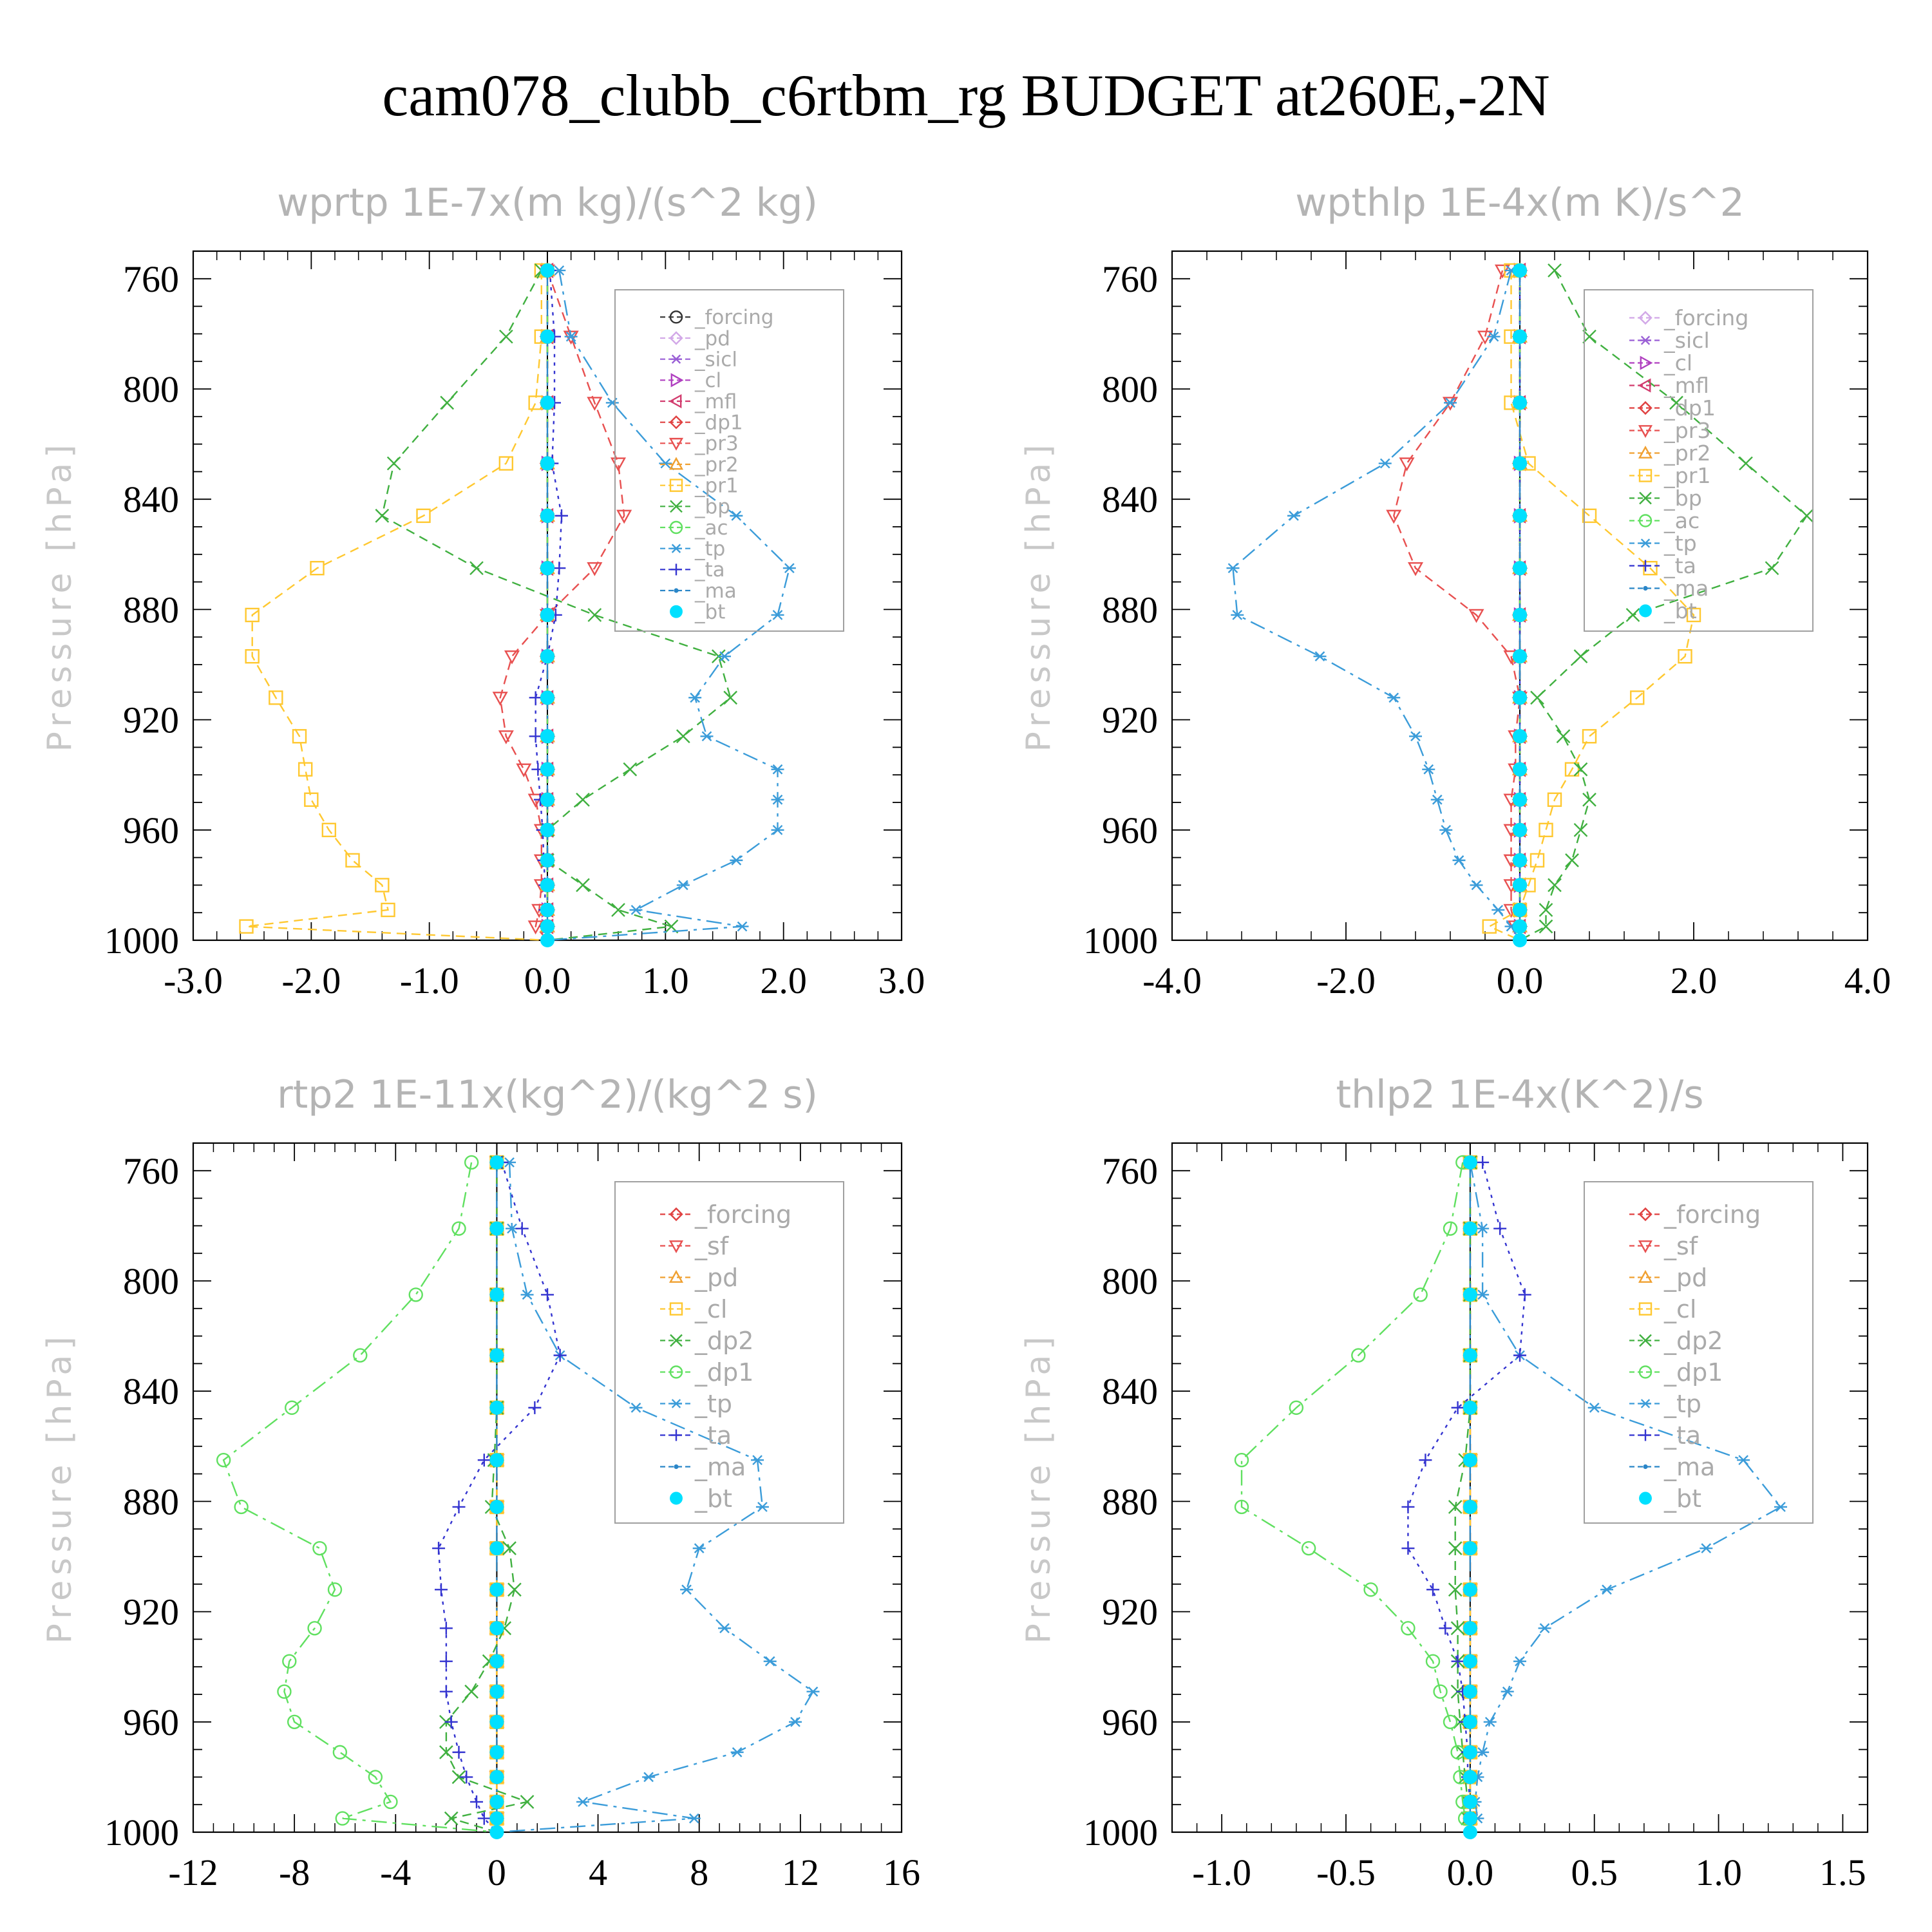  Describe the element at coordinates (1466, 1494) in the screenshot. I see `panel-4-series-ta` at that location.